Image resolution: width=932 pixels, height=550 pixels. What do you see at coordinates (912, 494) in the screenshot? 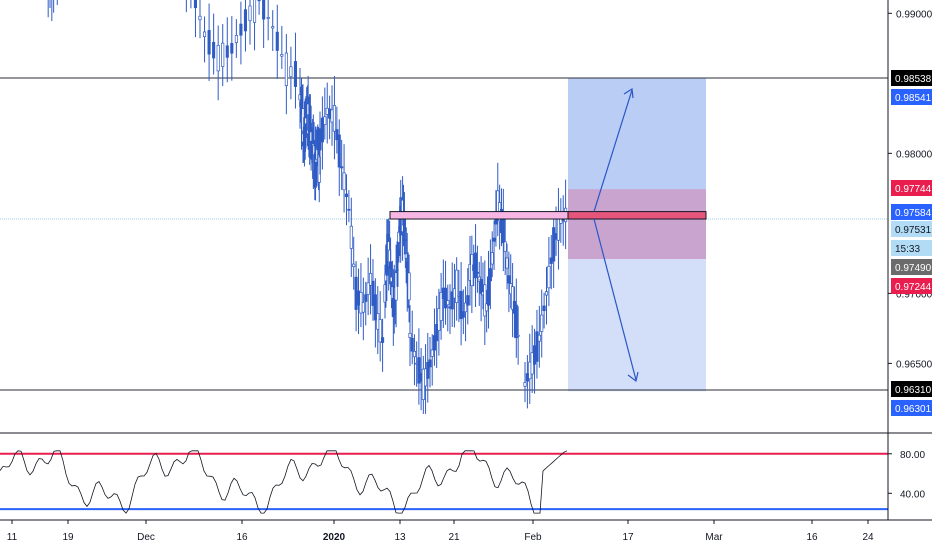
I see `osc-tick-label-1: 40.00` at bounding box center [912, 494].